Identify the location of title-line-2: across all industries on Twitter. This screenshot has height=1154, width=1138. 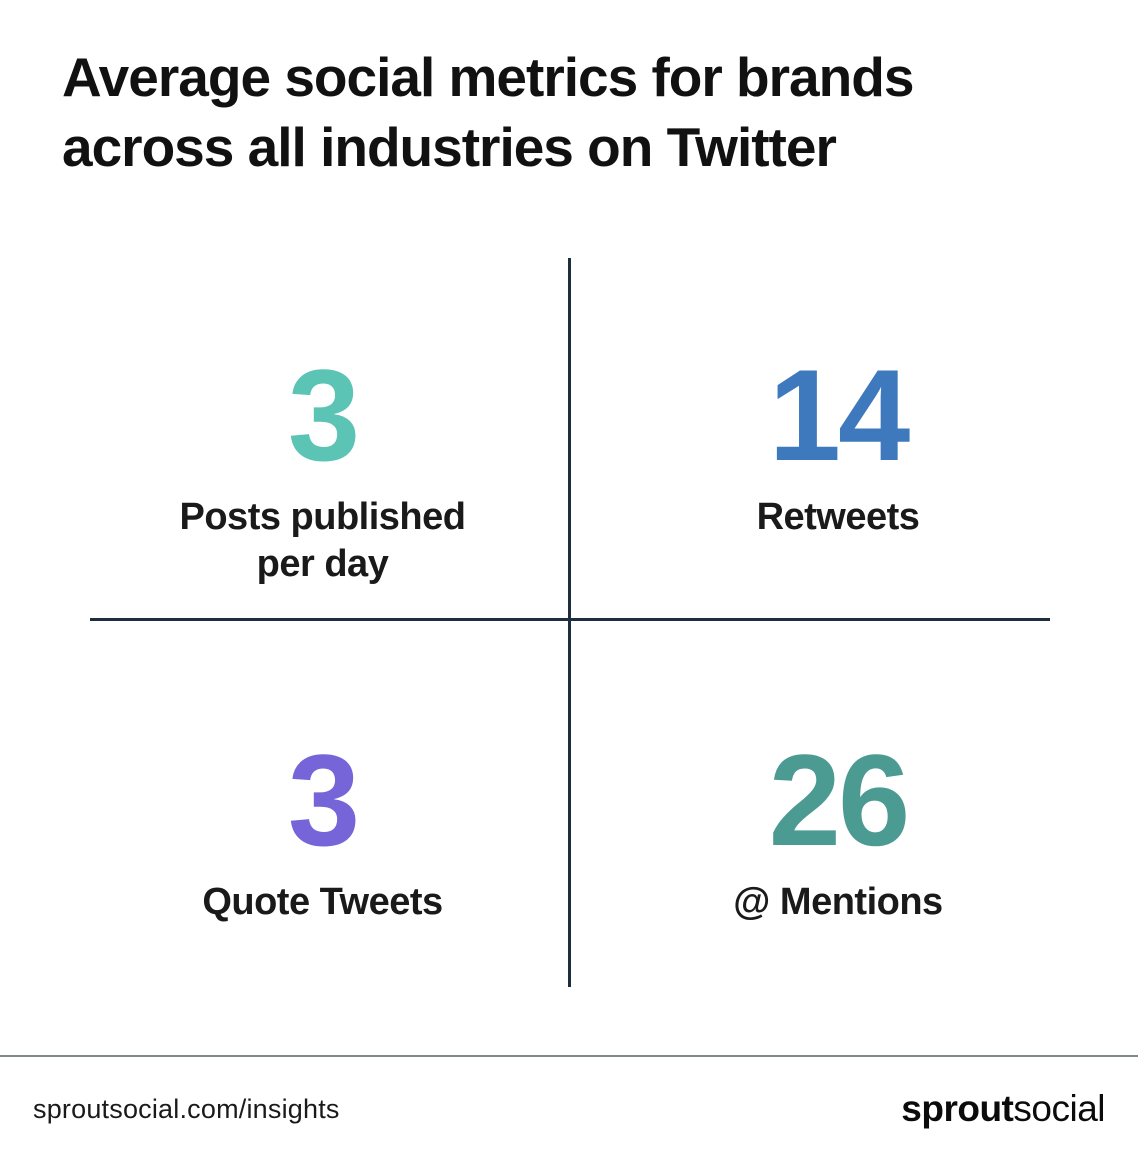
(449, 147).